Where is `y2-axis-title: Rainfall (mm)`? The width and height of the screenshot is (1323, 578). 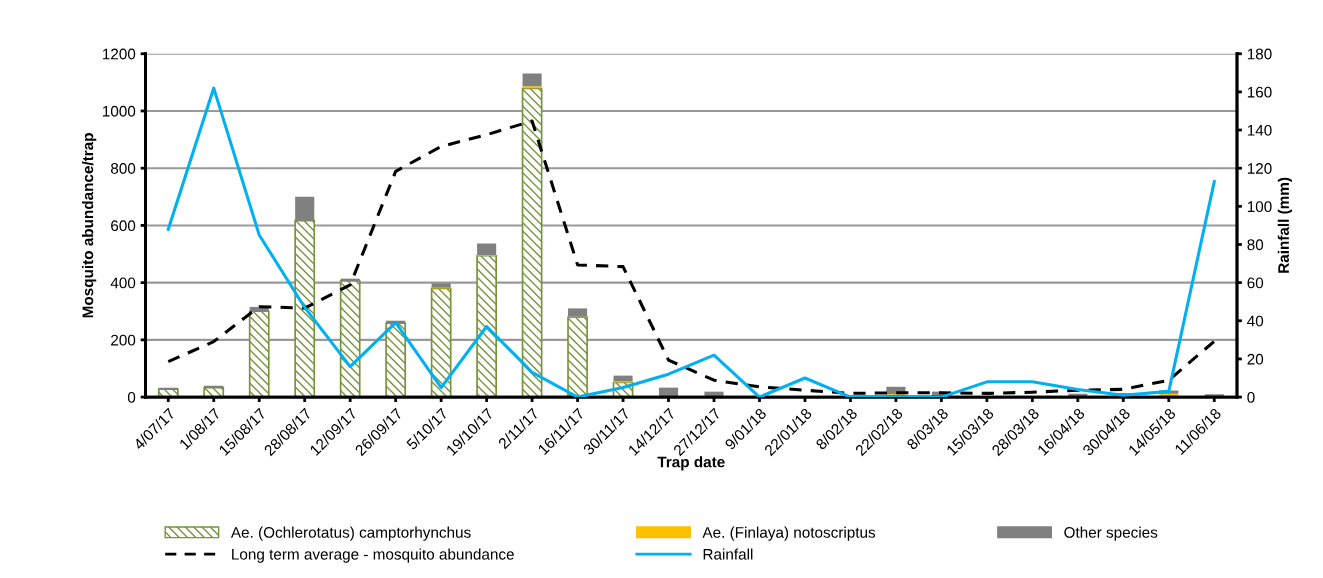 y2-axis-title: Rainfall (mm) is located at coordinates (1285, 225).